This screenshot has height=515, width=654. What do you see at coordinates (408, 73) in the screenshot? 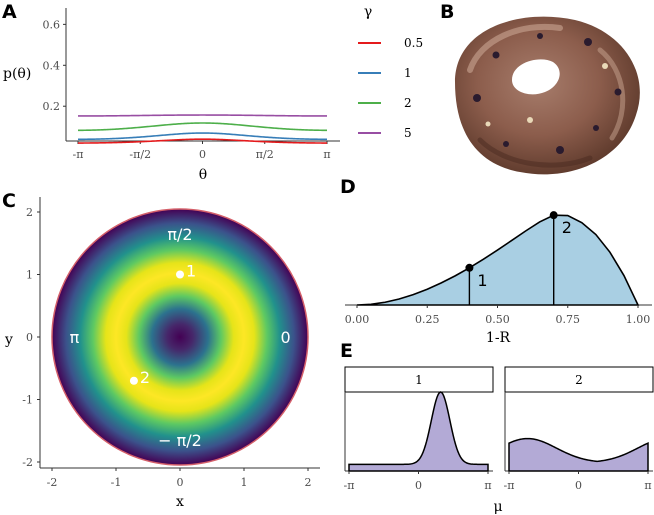
I see `legend-label: 1` at bounding box center [408, 73].